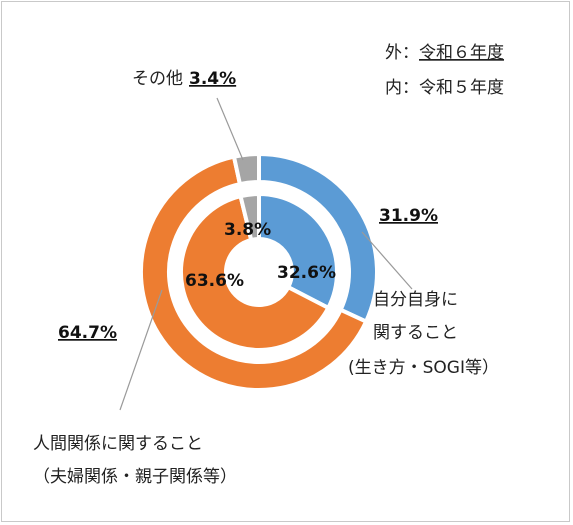 The image size is (573, 525). What do you see at coordinates (444, 88) in the screenshot?
I see `legend-inner: 内：令和５年度` at bounding box center [444, 88].